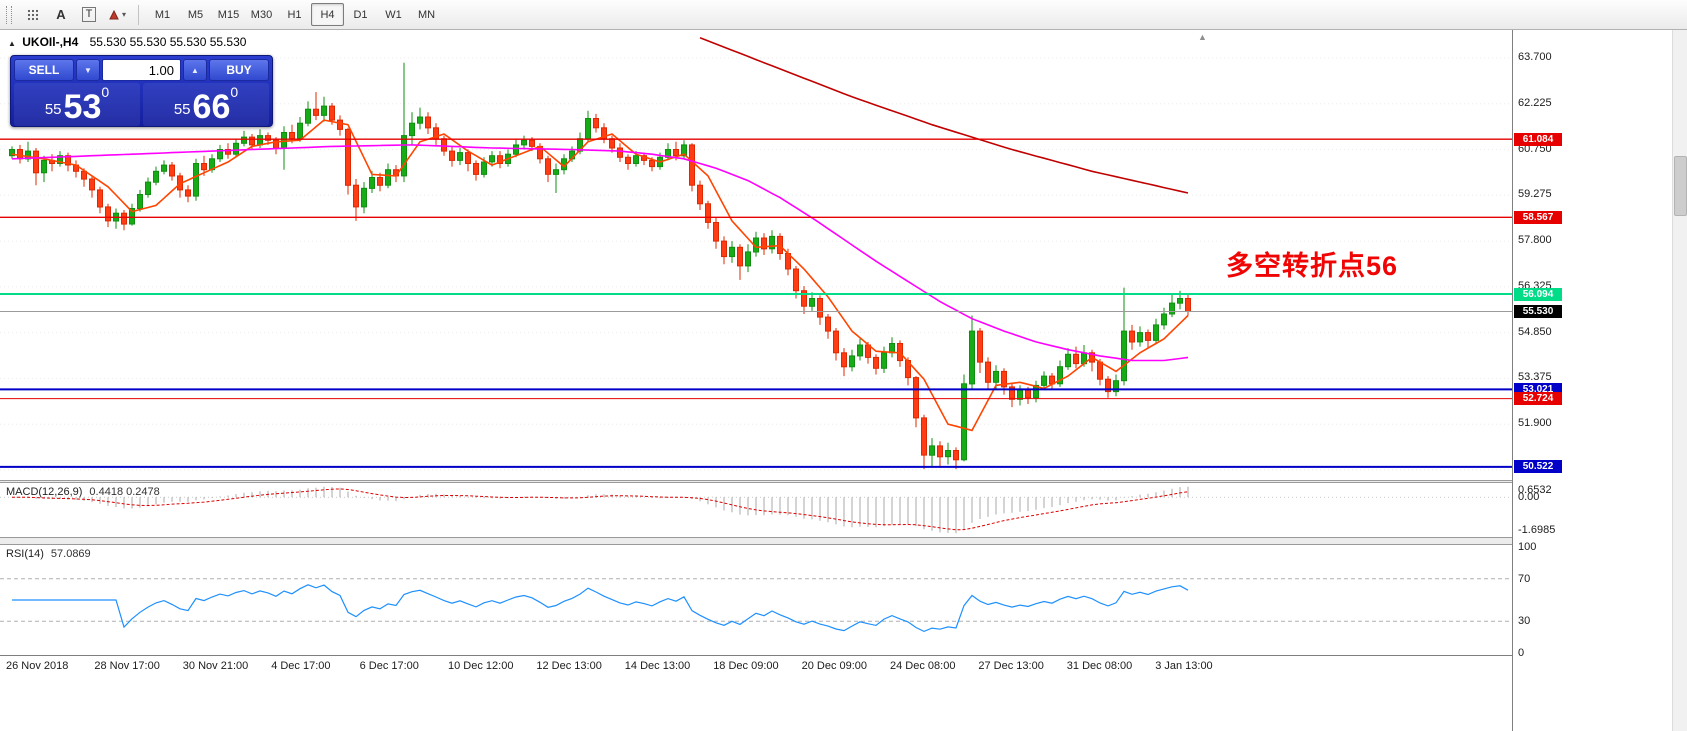  Describe the element at coordinates (426, 14) in the screenshot. I see `timeframe-button-MN: MN` at that location.